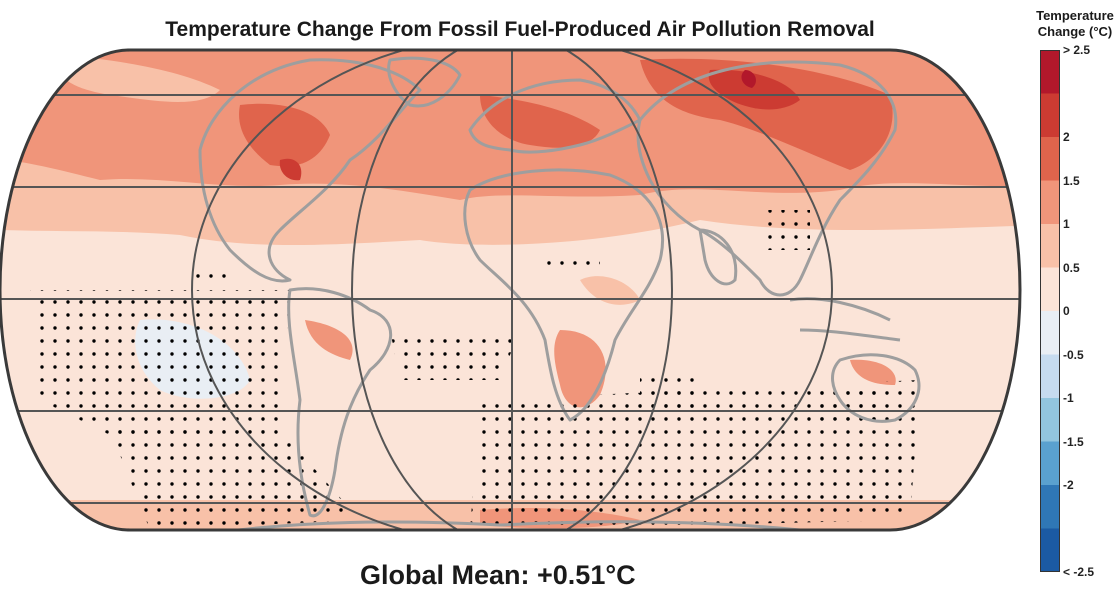 The image size is (1118, 605). What do you see at coordinates (748, 79) in the screenshot?
I see `warming-hotspot` at bounding box center [748, 79].